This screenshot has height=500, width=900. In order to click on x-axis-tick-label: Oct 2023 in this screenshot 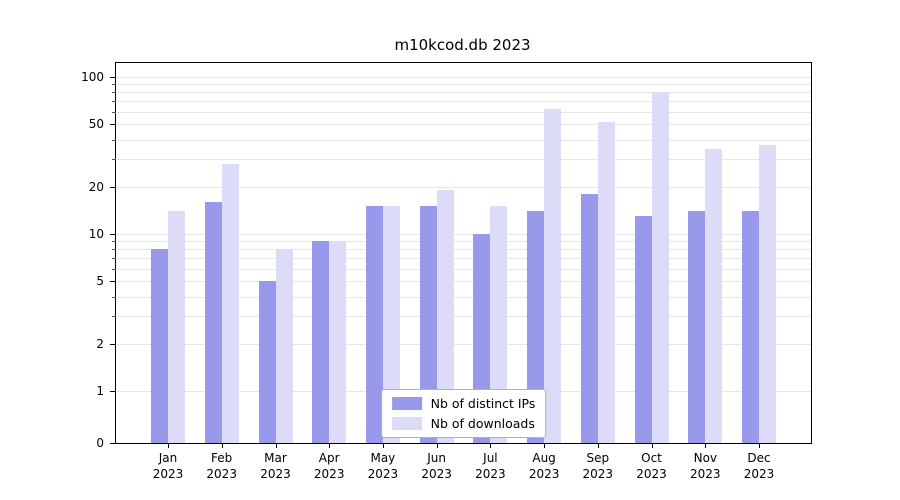, I will do `click(651, 466)`.